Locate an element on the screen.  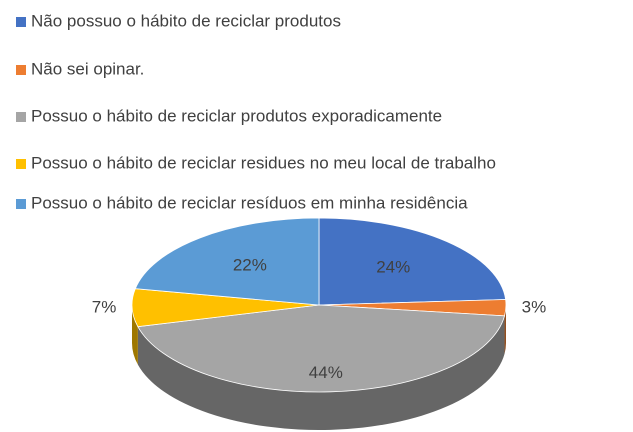
data-label: 7% is located at coordinates (104, 307).